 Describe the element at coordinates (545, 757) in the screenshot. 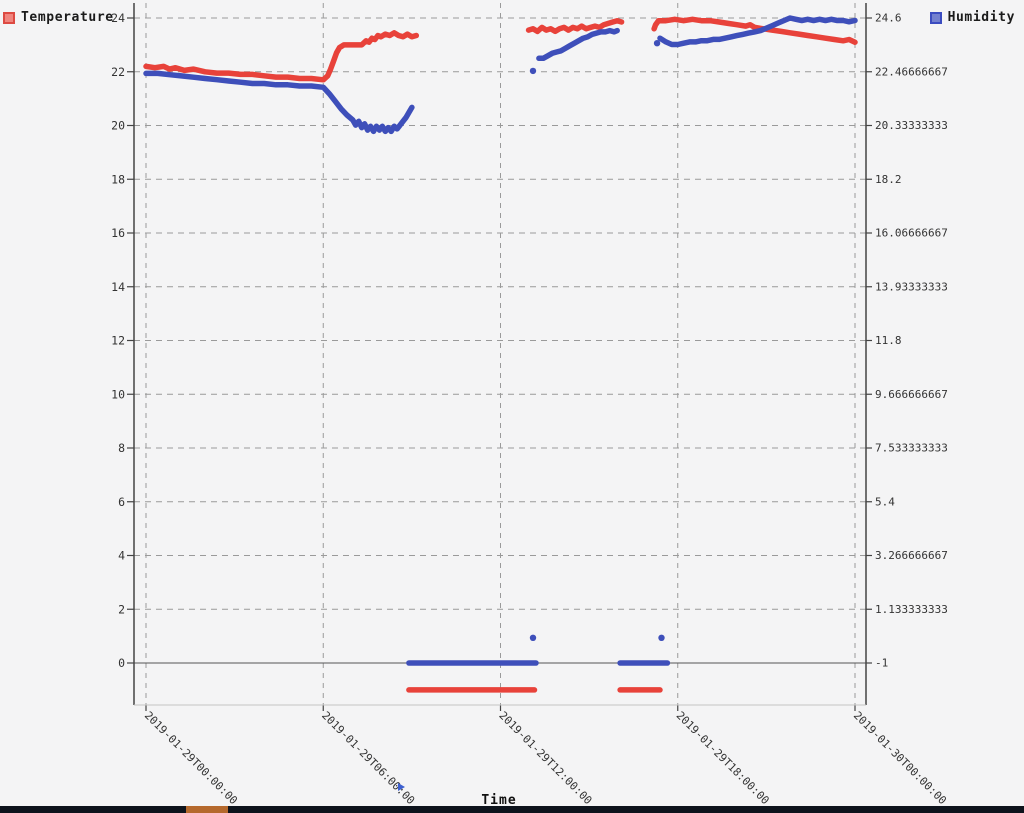

I see `x-tick-label: 2019-01-29T12:00:00` at that location.